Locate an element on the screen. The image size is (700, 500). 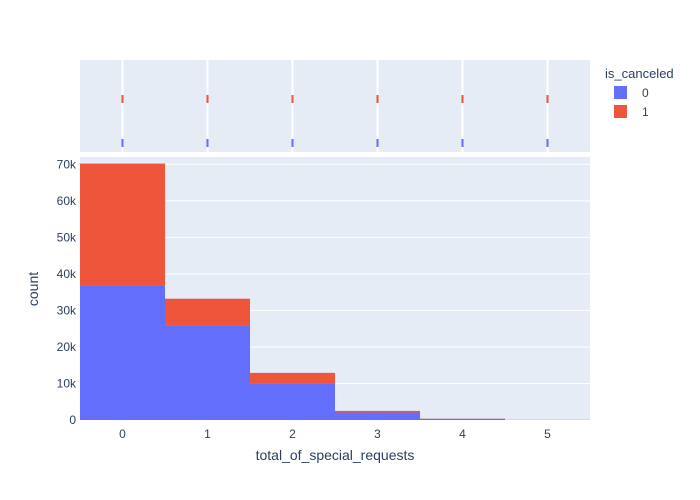
legend-item-0: 0 is located at coordinates (631, 93).